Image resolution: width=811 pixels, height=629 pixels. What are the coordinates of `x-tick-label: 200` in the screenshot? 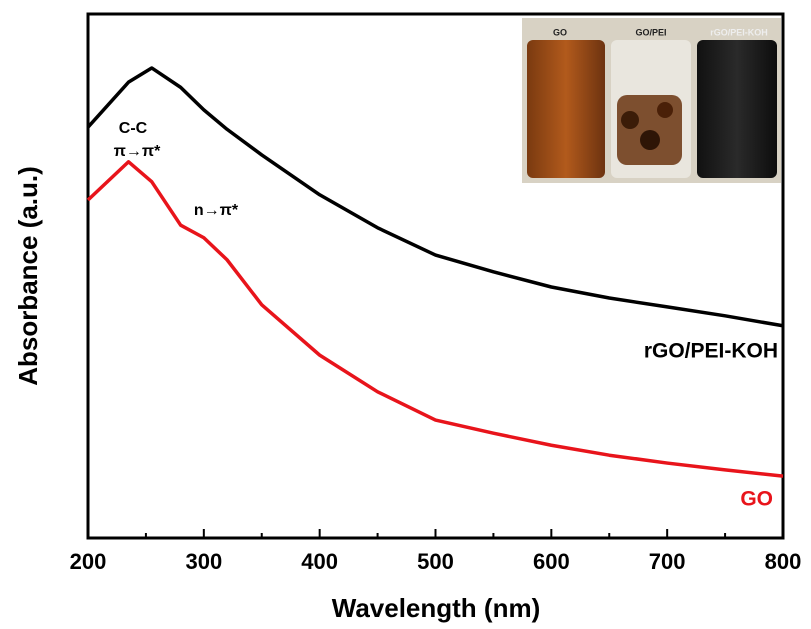 It's located at (88, 561).